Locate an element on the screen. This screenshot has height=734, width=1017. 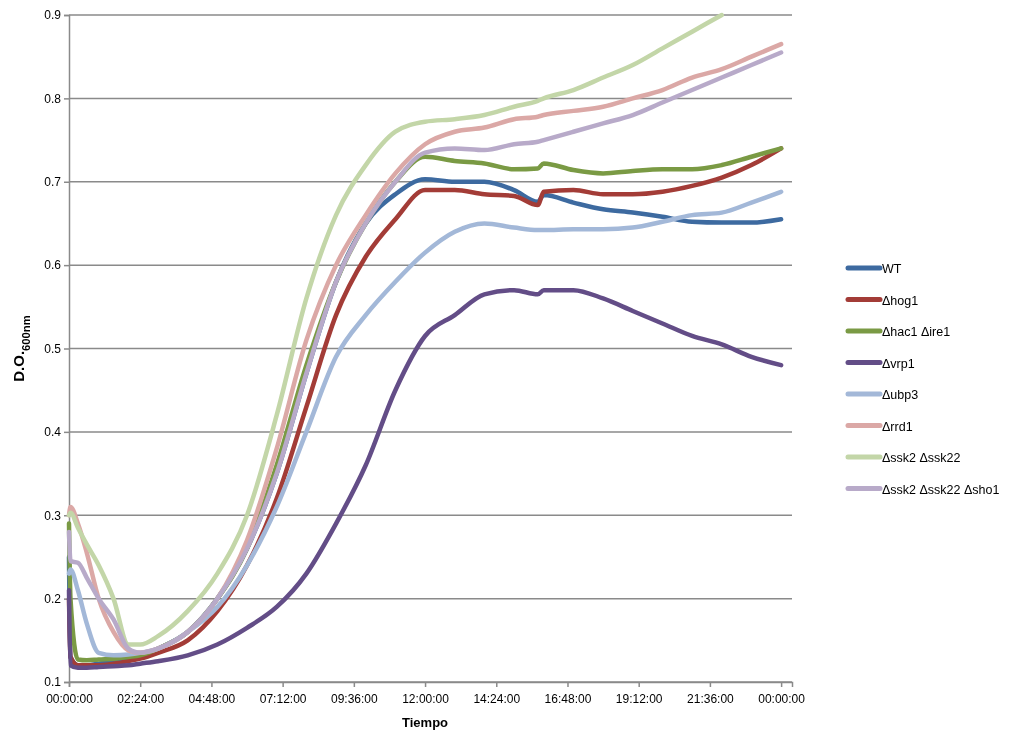
x-tick-label: 19:12:00 is located at coordinates (639, 699).